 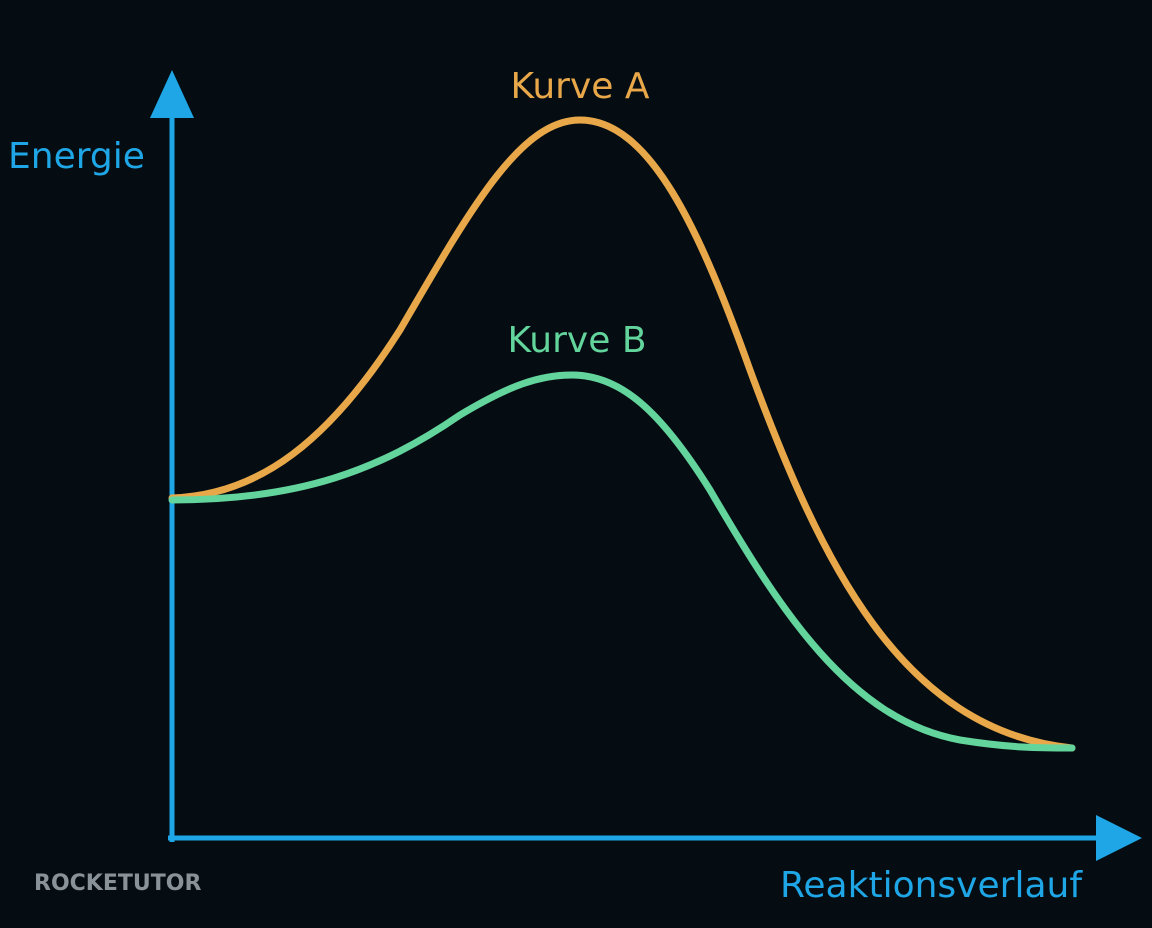 I want to click on x-axis-label: Reaktionsverlauf, so click(x=931, y=885).